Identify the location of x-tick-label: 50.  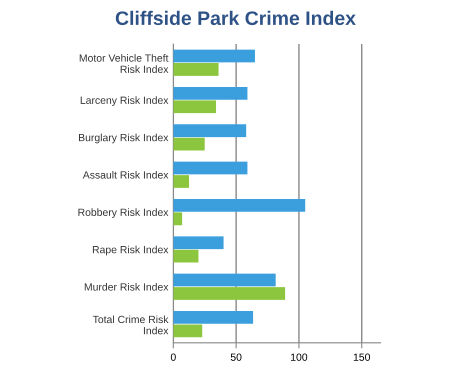
(236, 357).